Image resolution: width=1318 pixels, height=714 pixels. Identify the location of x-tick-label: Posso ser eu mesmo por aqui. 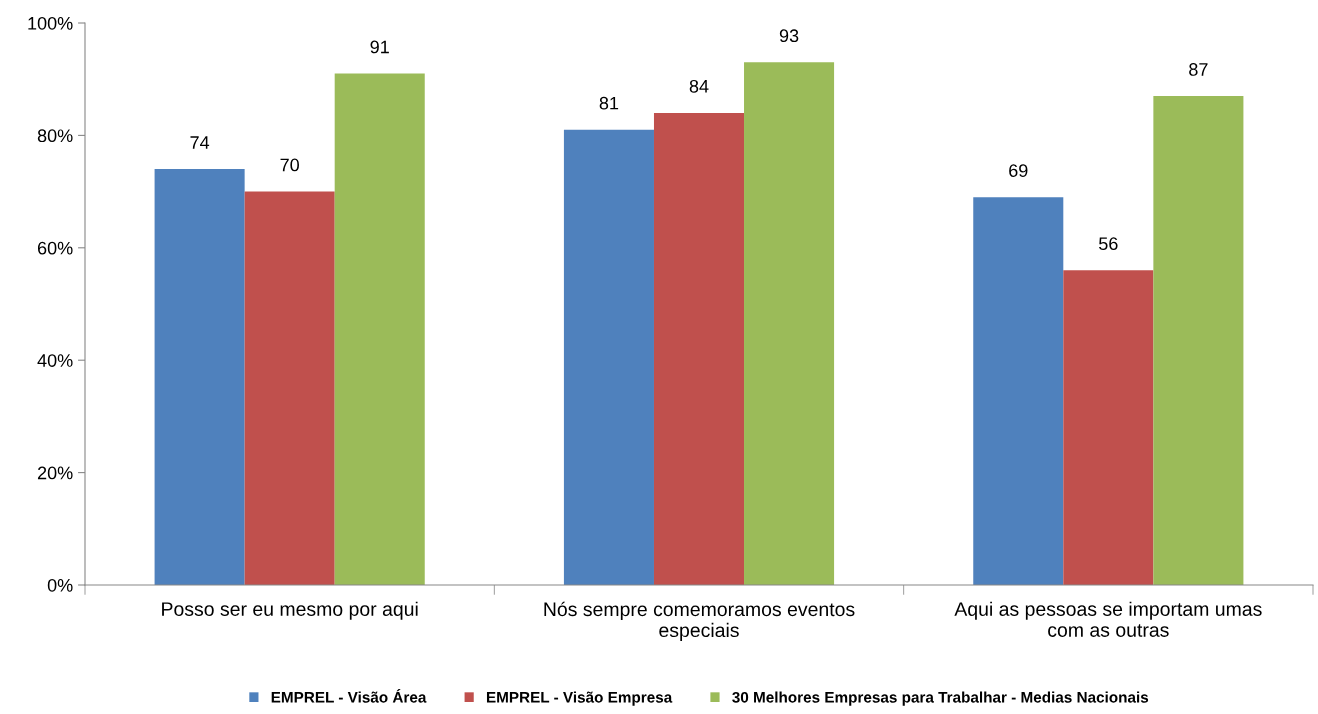
(290, 610).